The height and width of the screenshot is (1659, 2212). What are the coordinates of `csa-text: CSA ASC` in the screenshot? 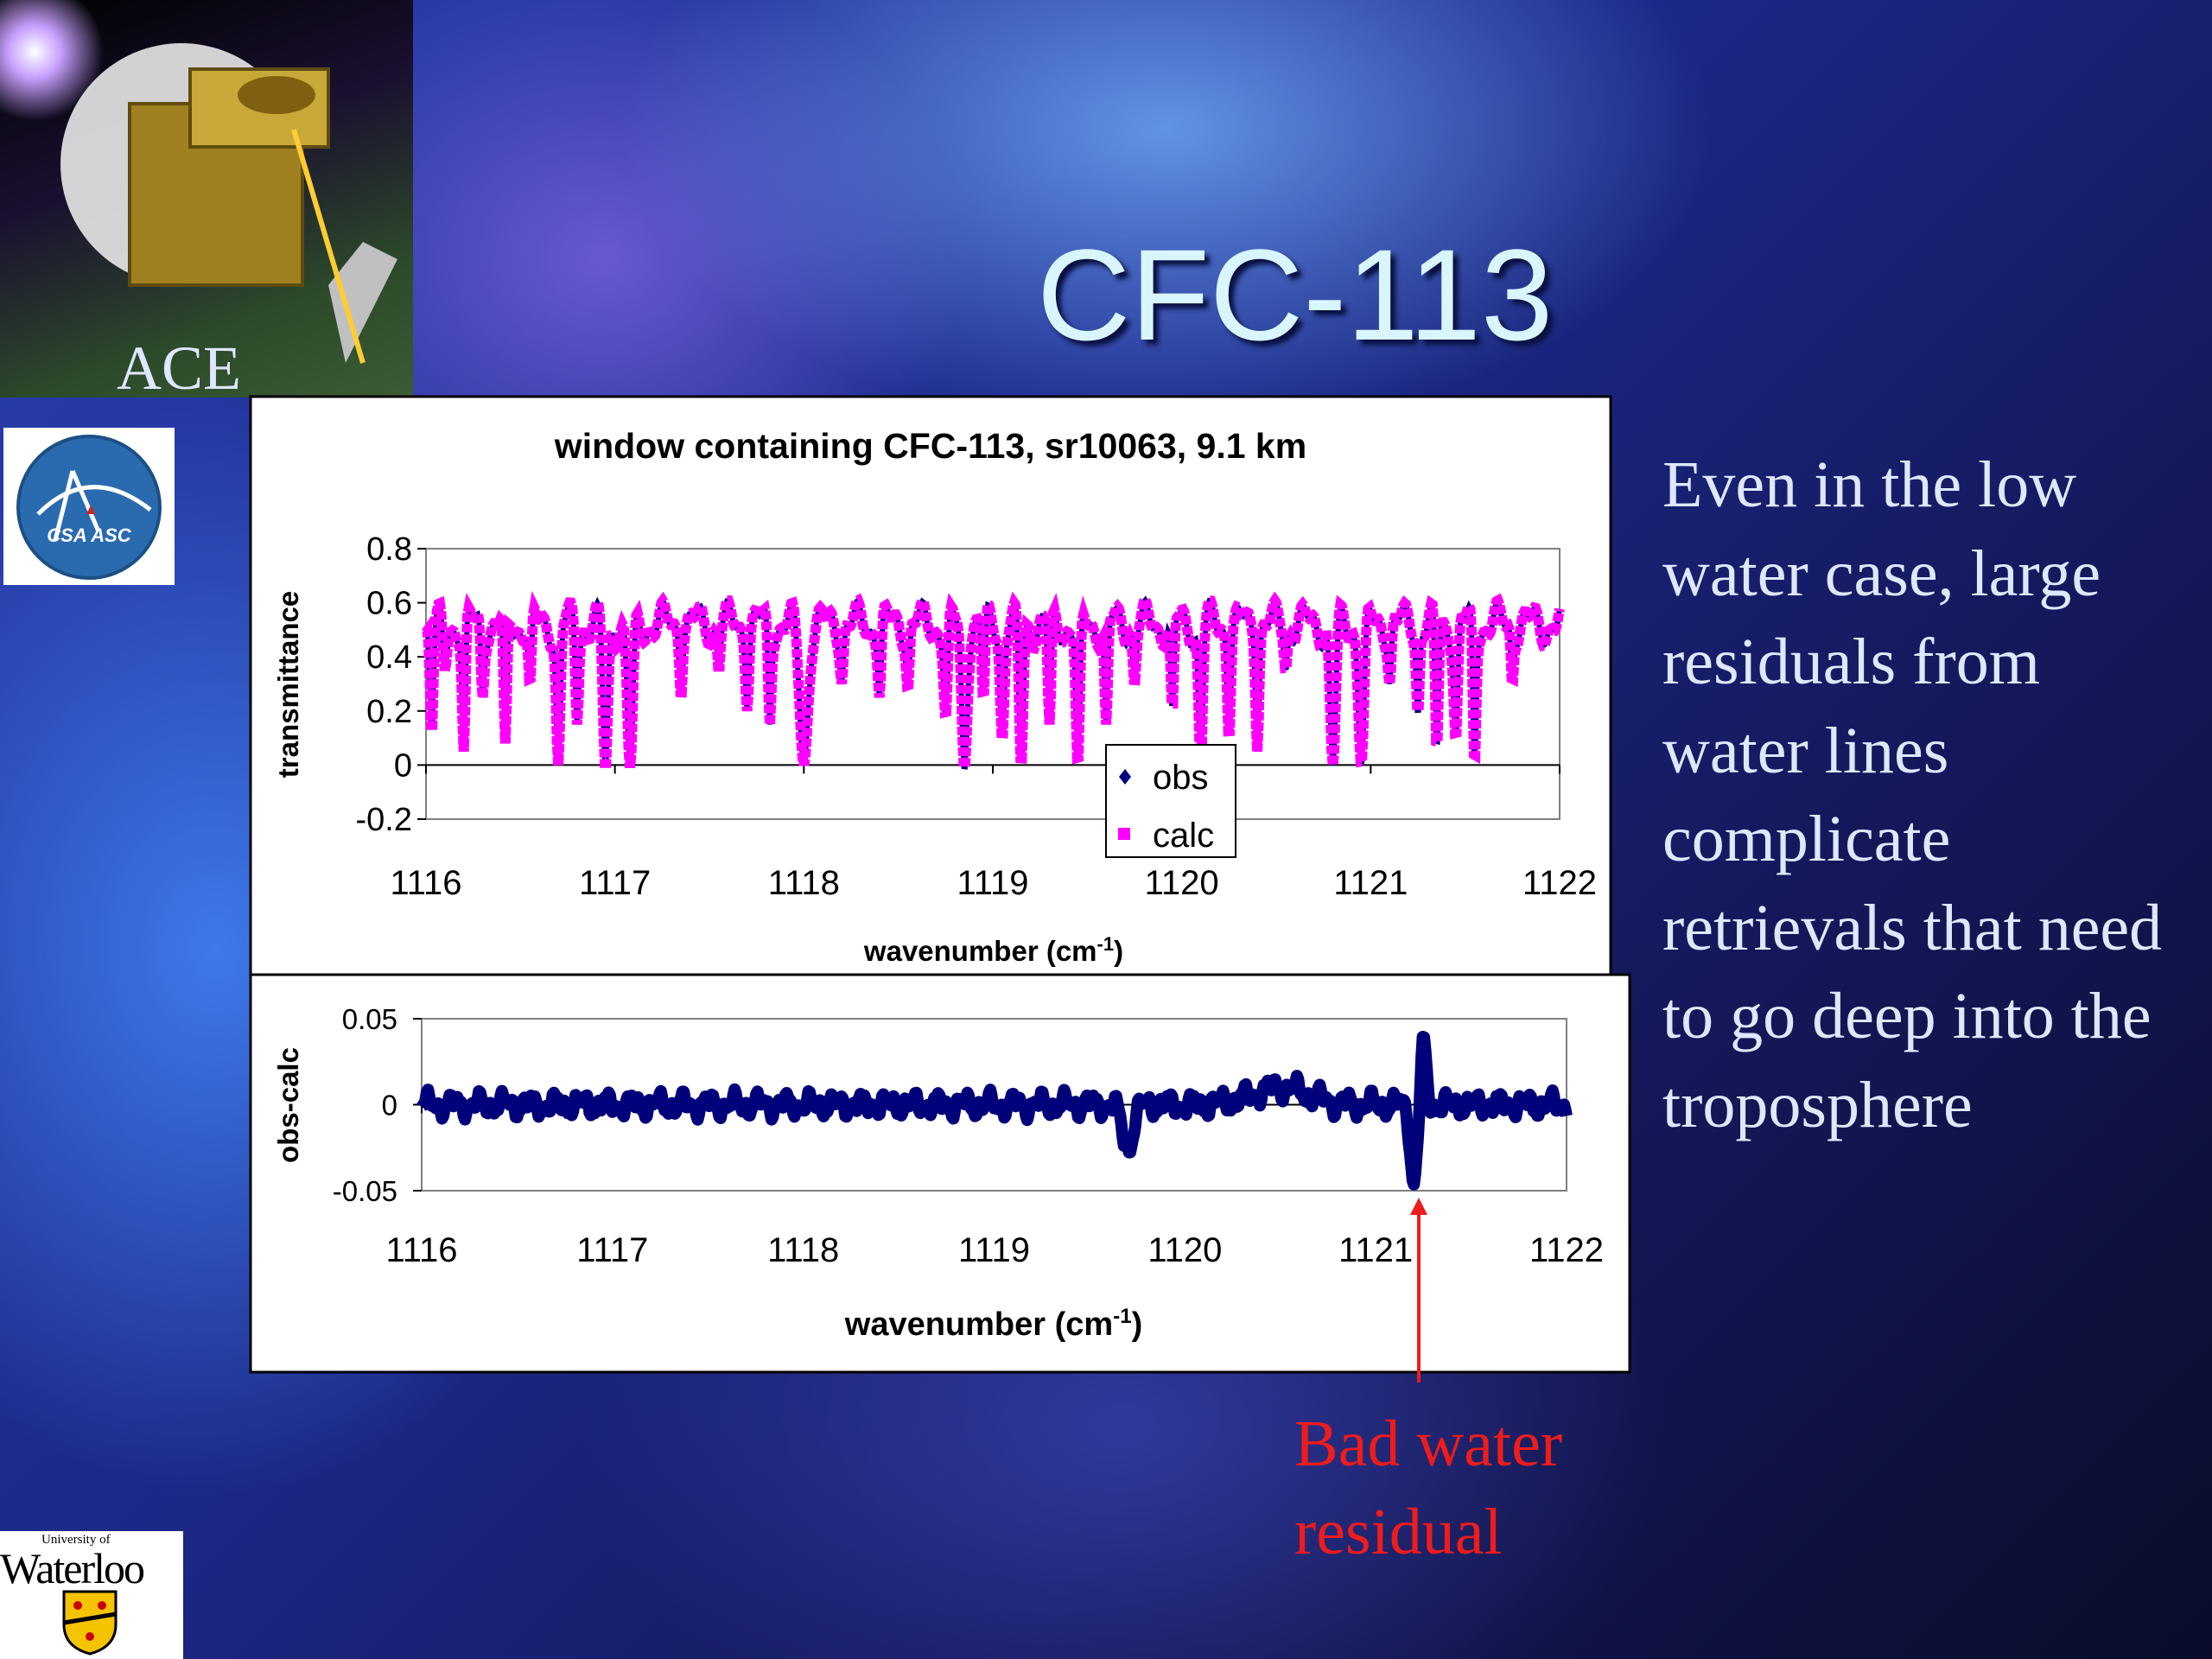 It's located at (89, 535).